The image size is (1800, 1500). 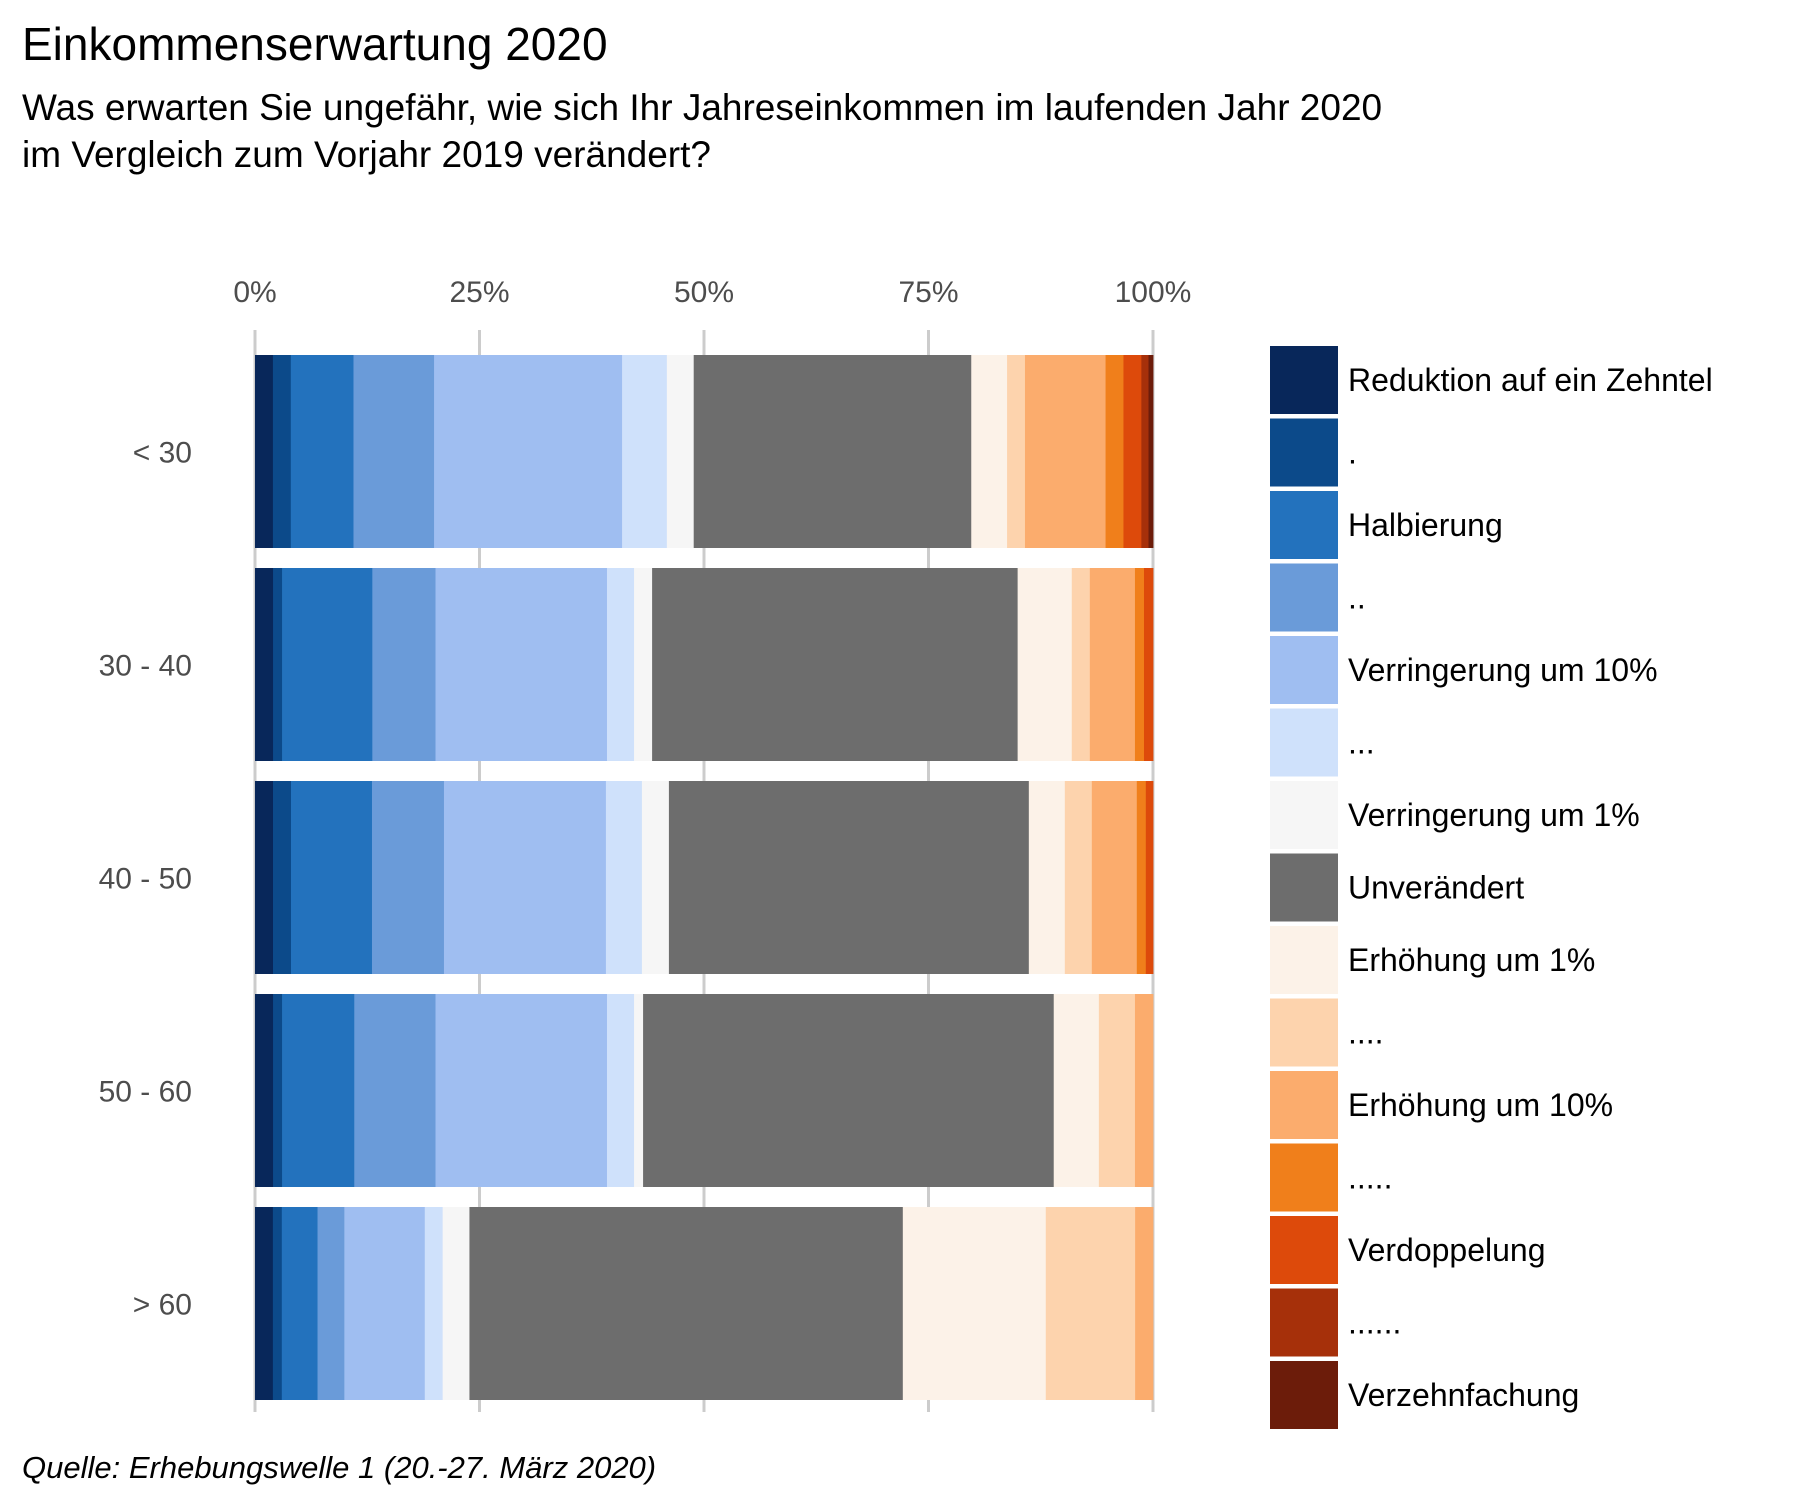 What do you see at coordinates (1463, 1395) in the screenshot?
I see `legend-label: Verzehnfachung` at bounding box center [1463, 1395].